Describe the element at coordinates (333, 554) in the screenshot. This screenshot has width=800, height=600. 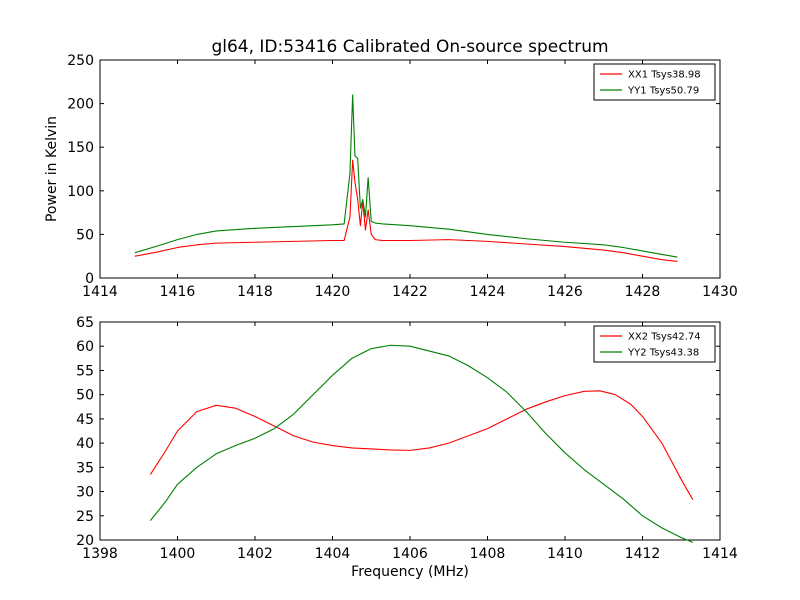
I see `x-tick-label: 1404` at that location.